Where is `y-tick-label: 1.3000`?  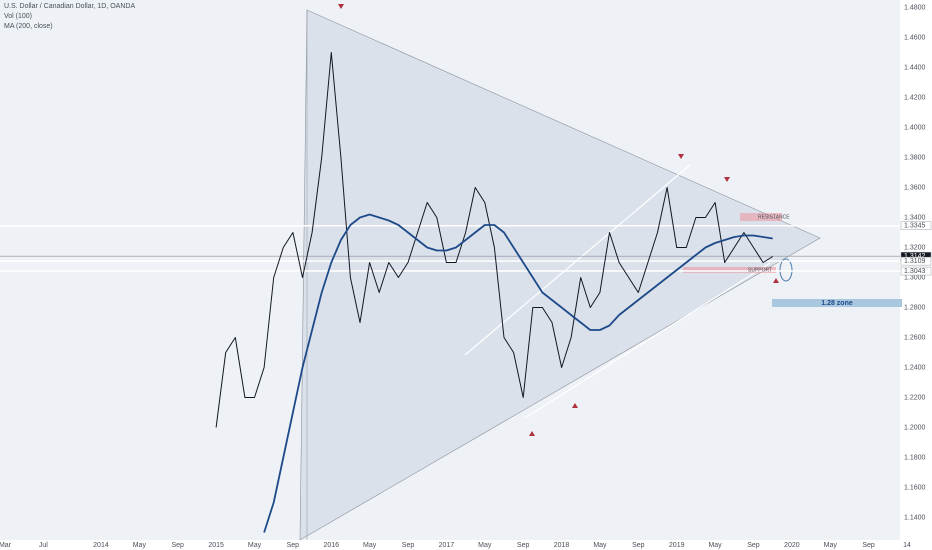 y-tick-label: 1.3000 is located at coordinates (915, 277).